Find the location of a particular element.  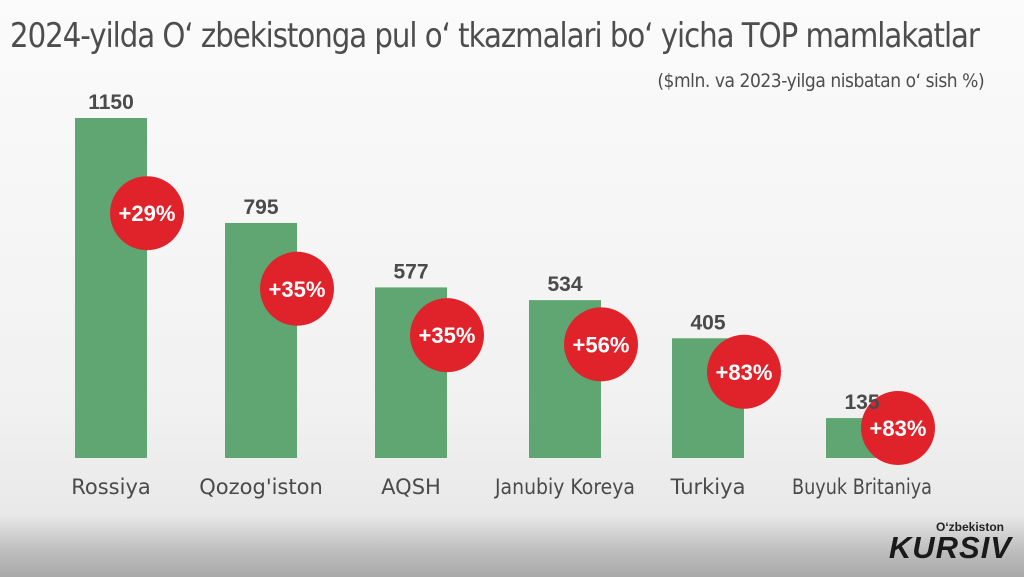

kursiv-logo: KURSIV is located at coordinates (950, 547).